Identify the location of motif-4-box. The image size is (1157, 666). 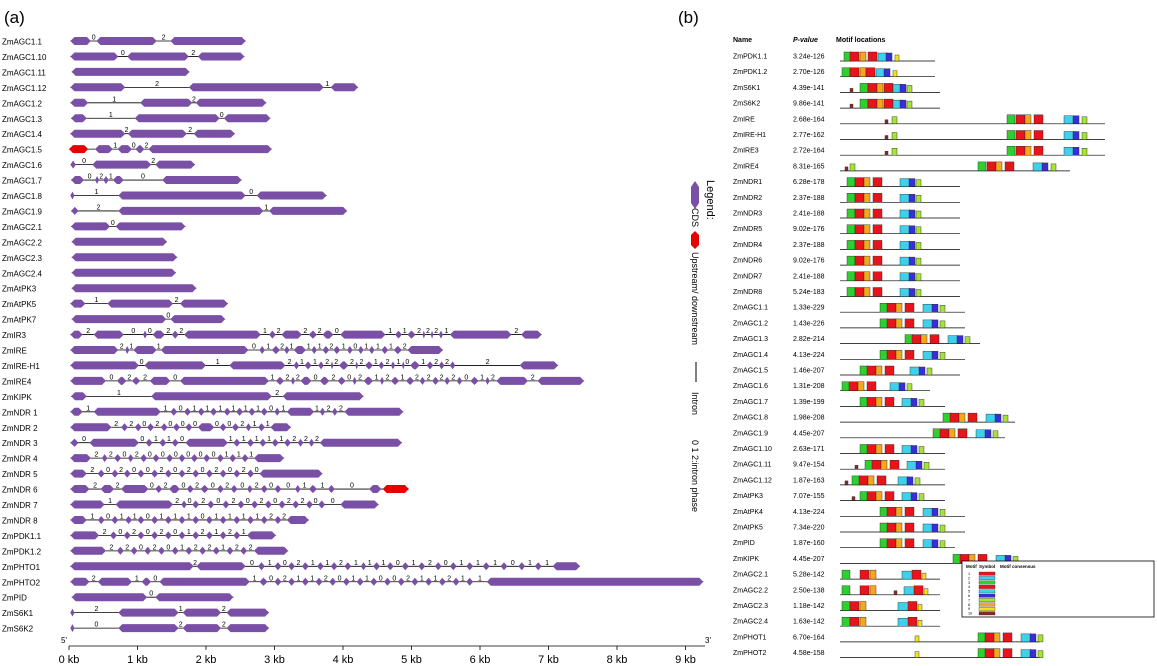
(872, 56).